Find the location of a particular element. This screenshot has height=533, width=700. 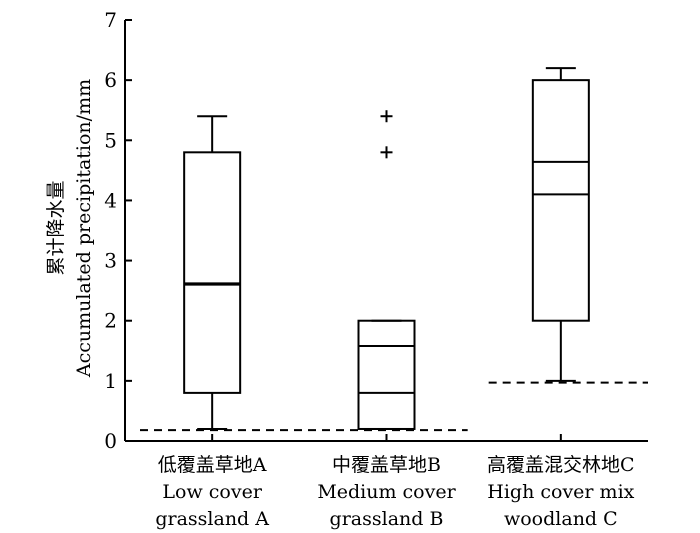

y-axis-title-cn: 累计降水量 is located at coordinates (56, 227).